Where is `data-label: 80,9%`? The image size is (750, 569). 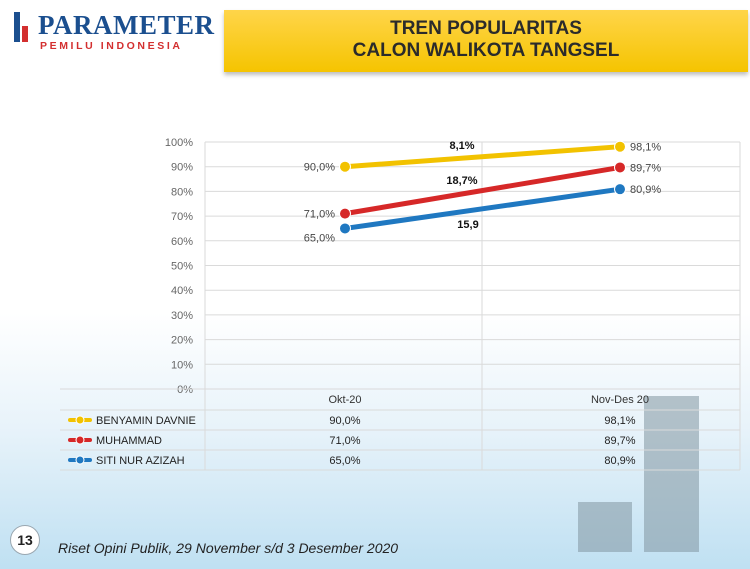
data-label: 80,9% is located at coordinates (645, 190).